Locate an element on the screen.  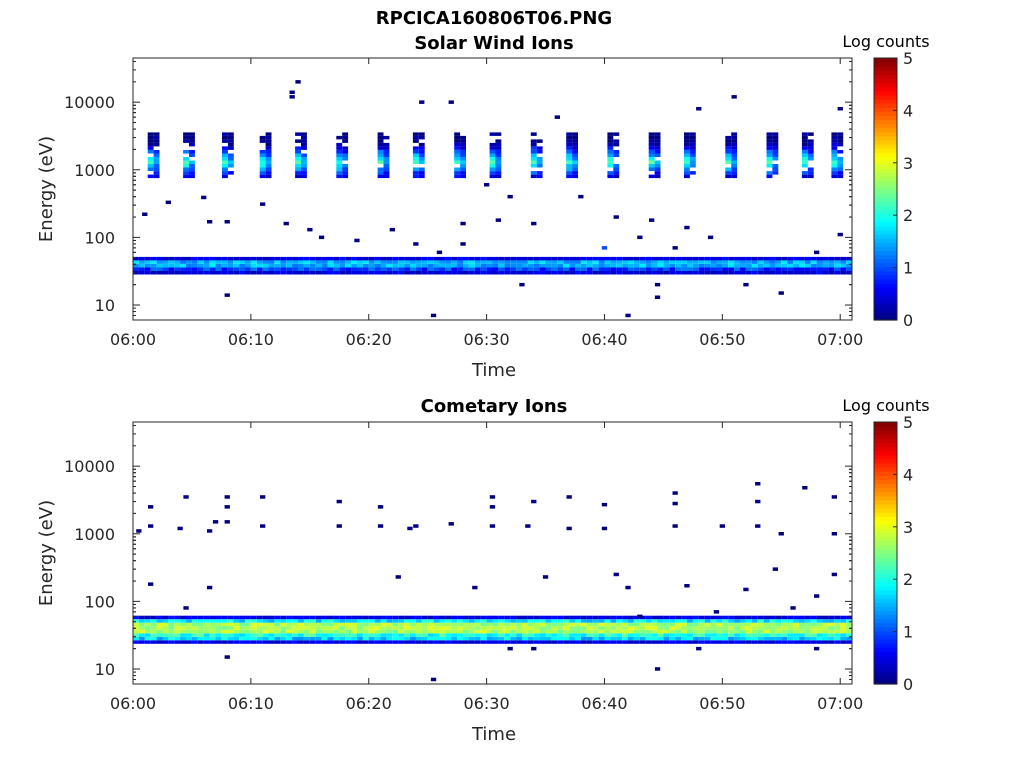
colorbar-tick-label: 5 is located at coordinates (908, 422).